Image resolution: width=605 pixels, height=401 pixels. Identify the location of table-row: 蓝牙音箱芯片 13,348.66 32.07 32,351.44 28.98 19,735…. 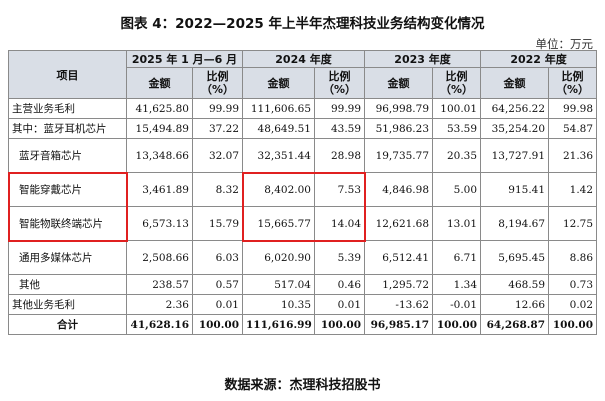
(303, 155).